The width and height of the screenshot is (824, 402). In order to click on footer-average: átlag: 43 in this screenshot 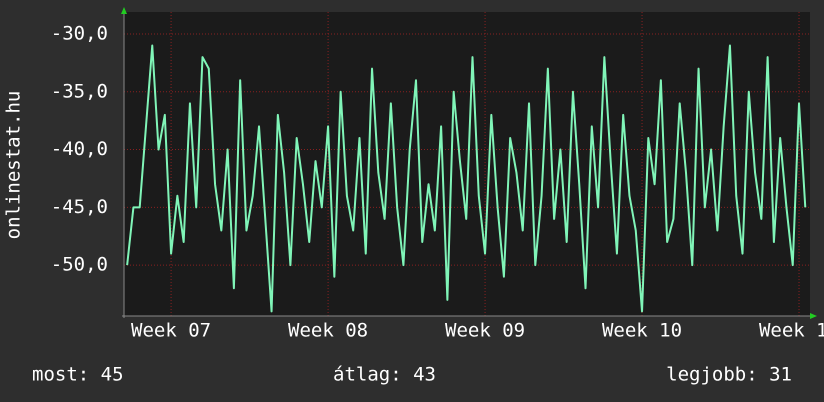, I will do `click(384, 375)`.